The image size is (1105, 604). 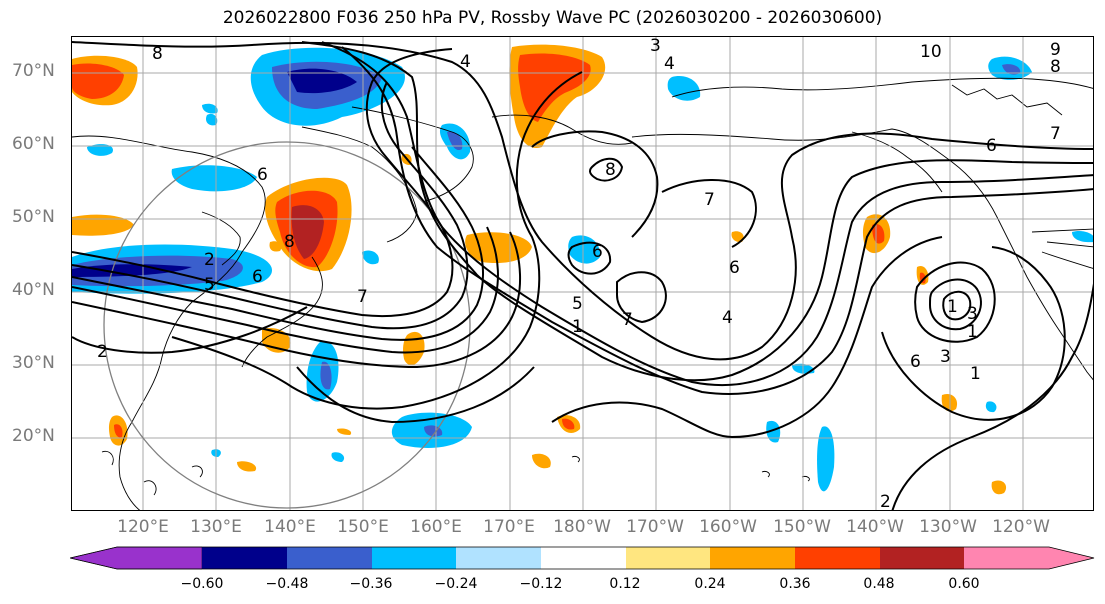 What do you see at coordinates (875, 527) in the screenshot?
I see `lon-label: 140°W` at bounding box center [875, 527].